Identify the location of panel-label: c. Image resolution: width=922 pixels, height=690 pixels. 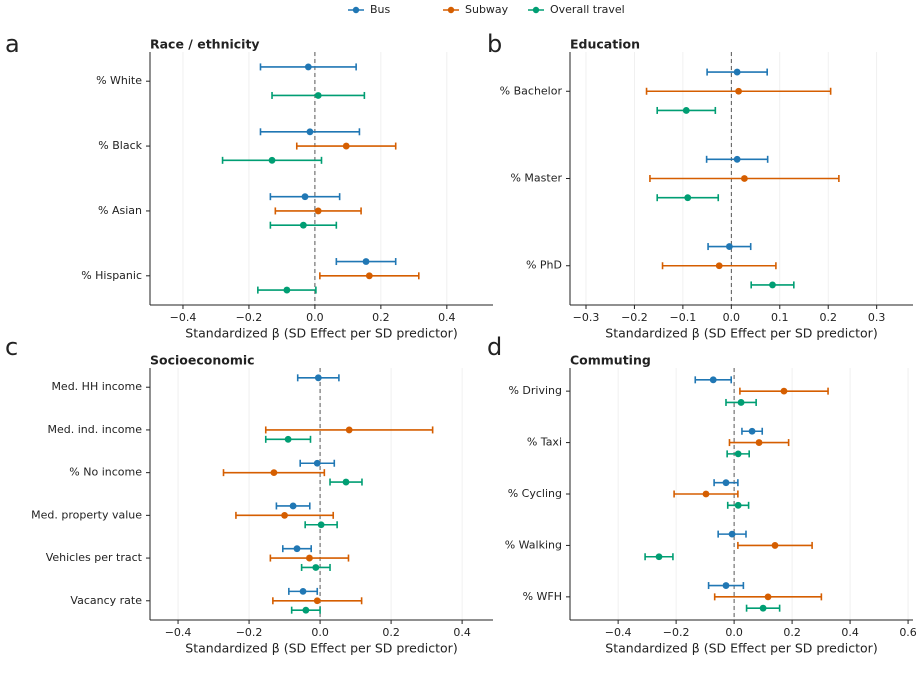
(11, 347).